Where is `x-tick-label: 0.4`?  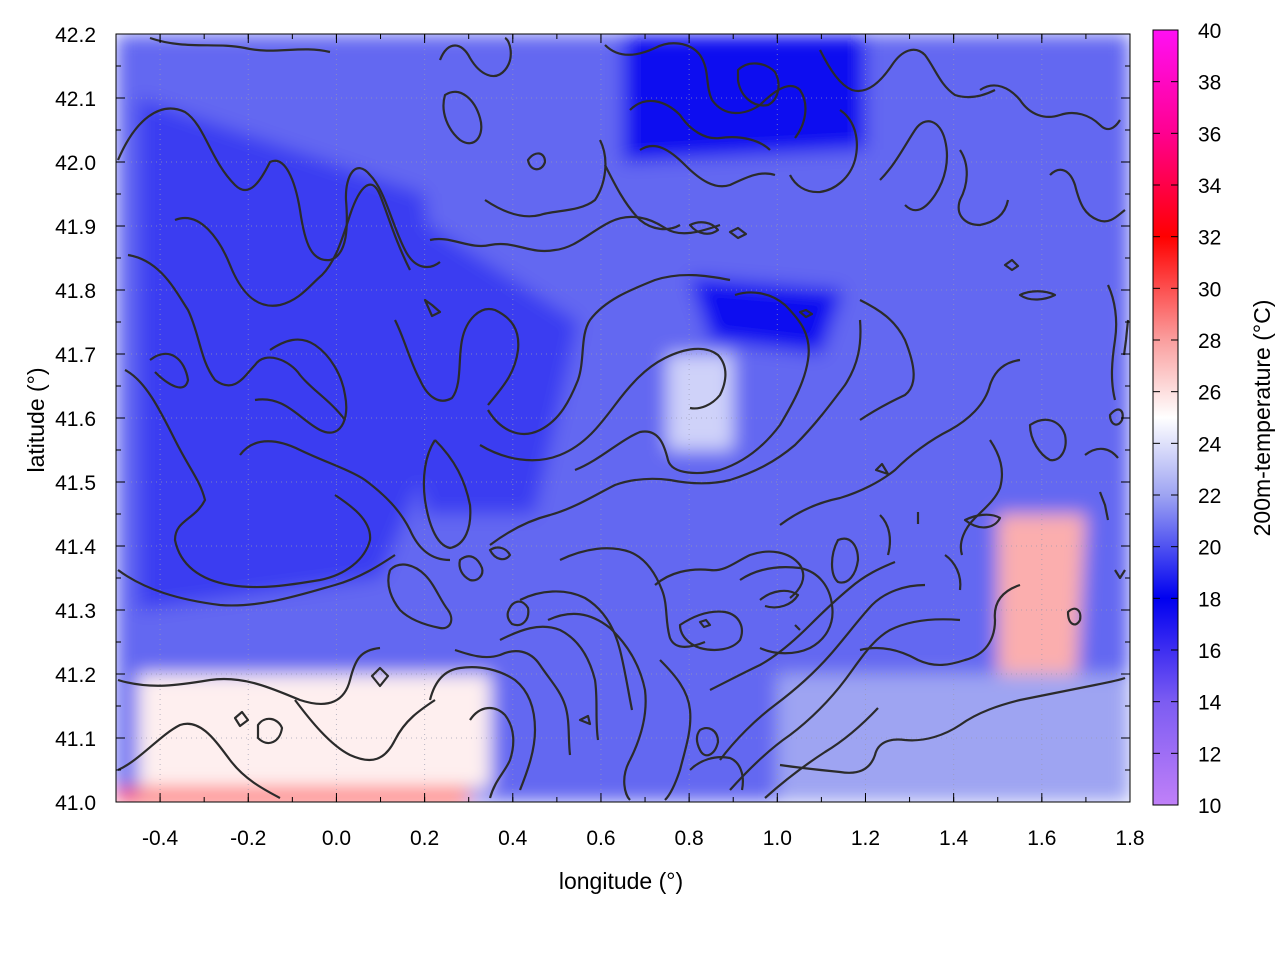
x-tick-label: 0.4 is located at coordinates (513, 838).